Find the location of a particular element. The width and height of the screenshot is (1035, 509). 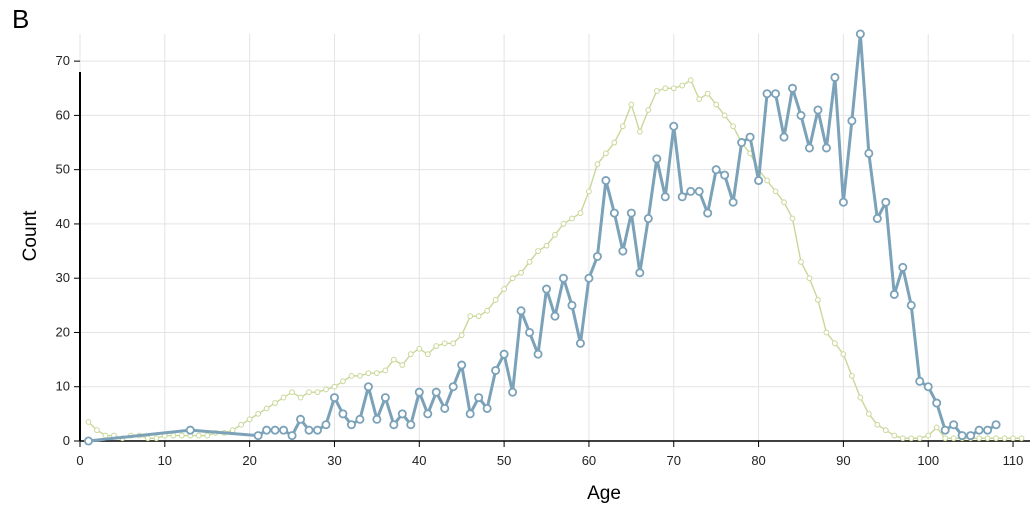

x-tick-label: 70 is located at coordinates (674, 460).